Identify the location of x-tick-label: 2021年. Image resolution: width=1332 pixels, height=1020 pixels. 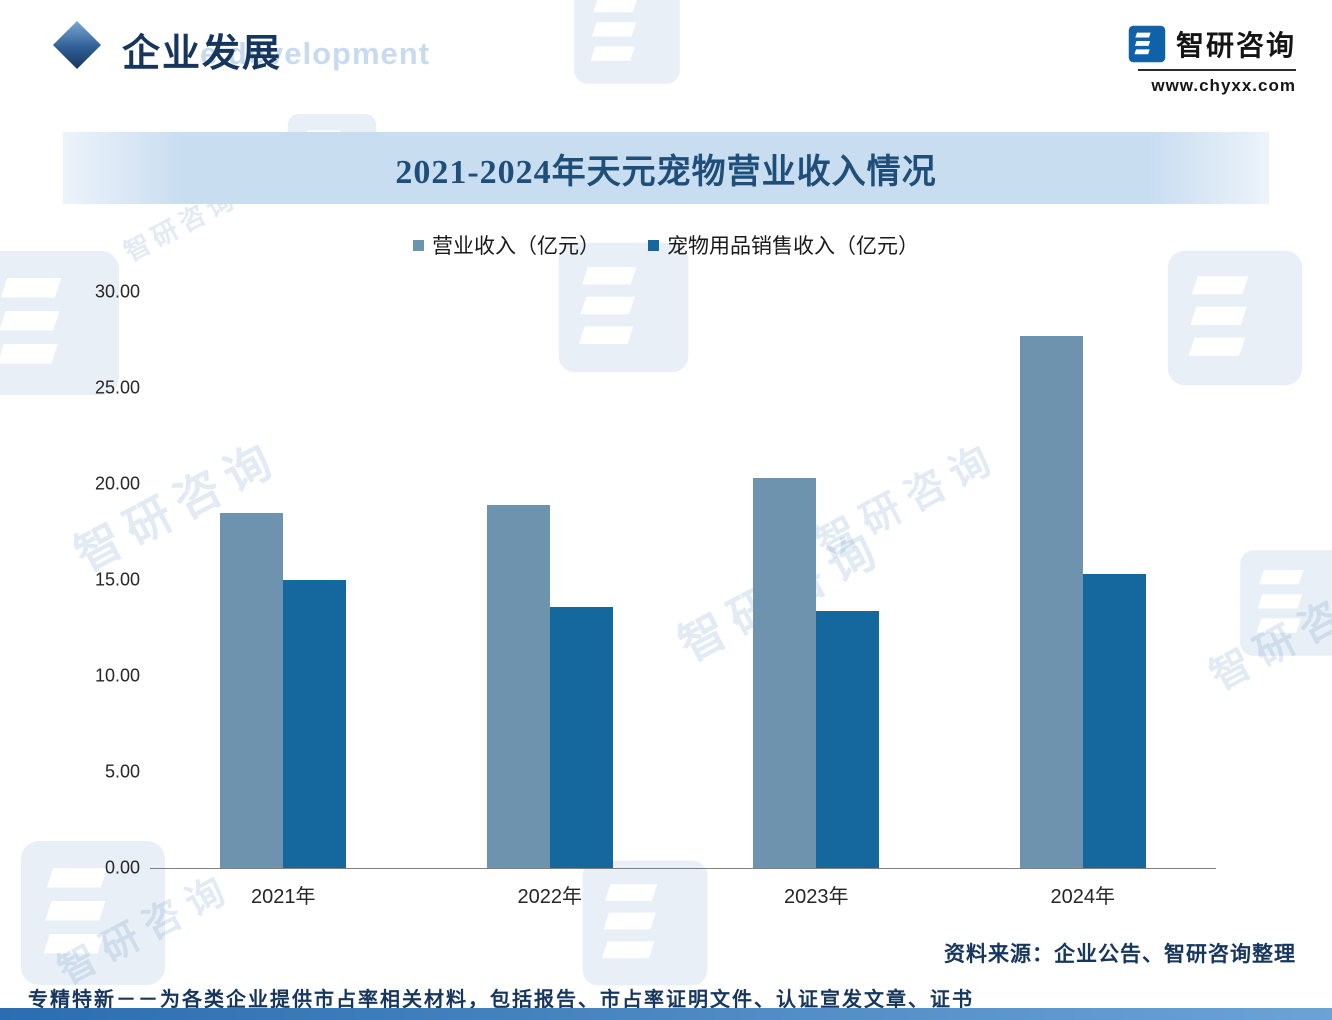
(283, 897).